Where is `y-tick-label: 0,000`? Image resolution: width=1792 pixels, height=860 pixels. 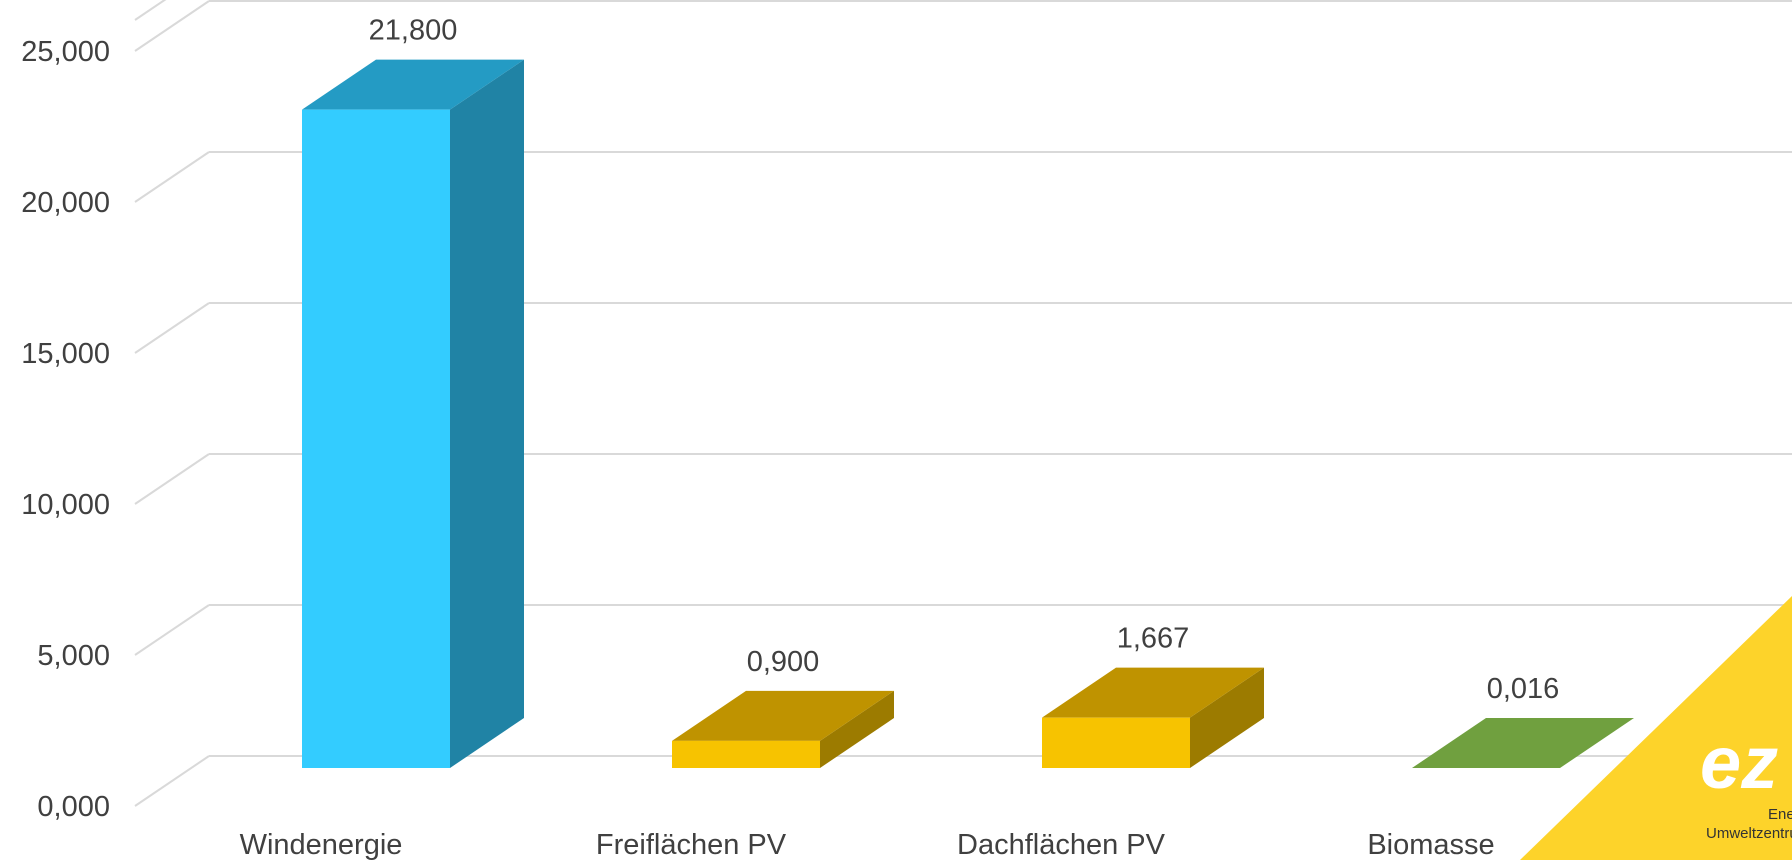 y-tick-label: 0,000 is located at coordinates (73, 807).